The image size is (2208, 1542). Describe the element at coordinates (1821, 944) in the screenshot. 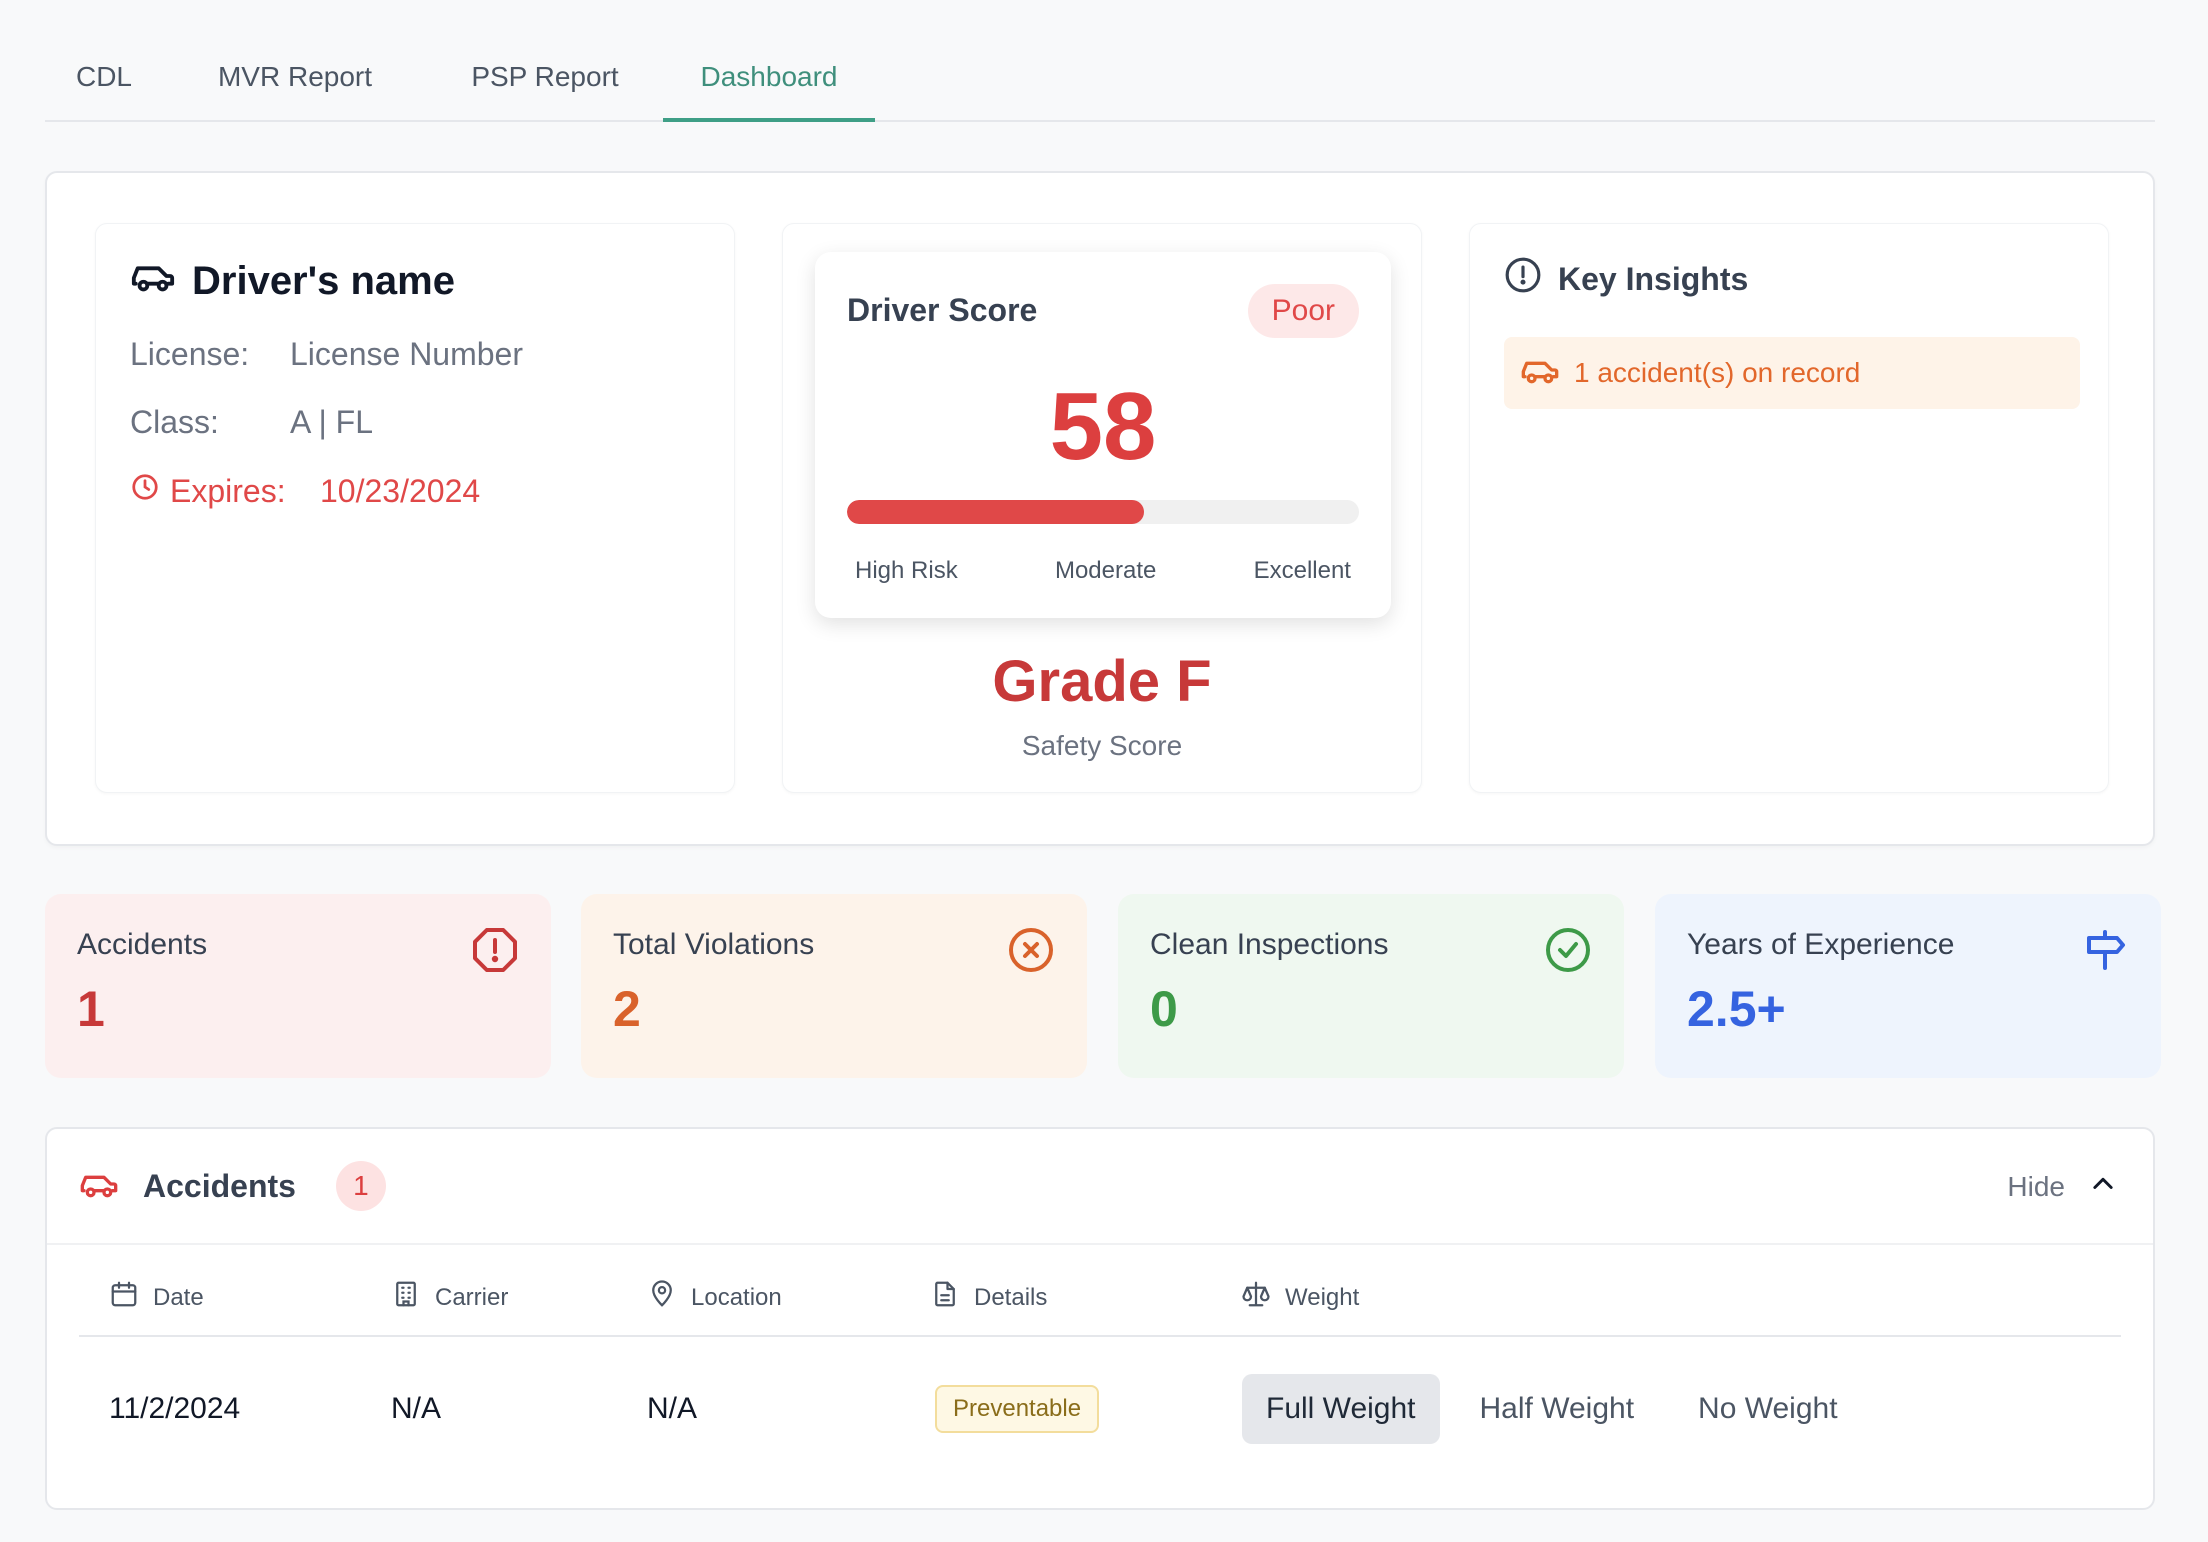

I see `stat-label: Years of Experience` at that location.